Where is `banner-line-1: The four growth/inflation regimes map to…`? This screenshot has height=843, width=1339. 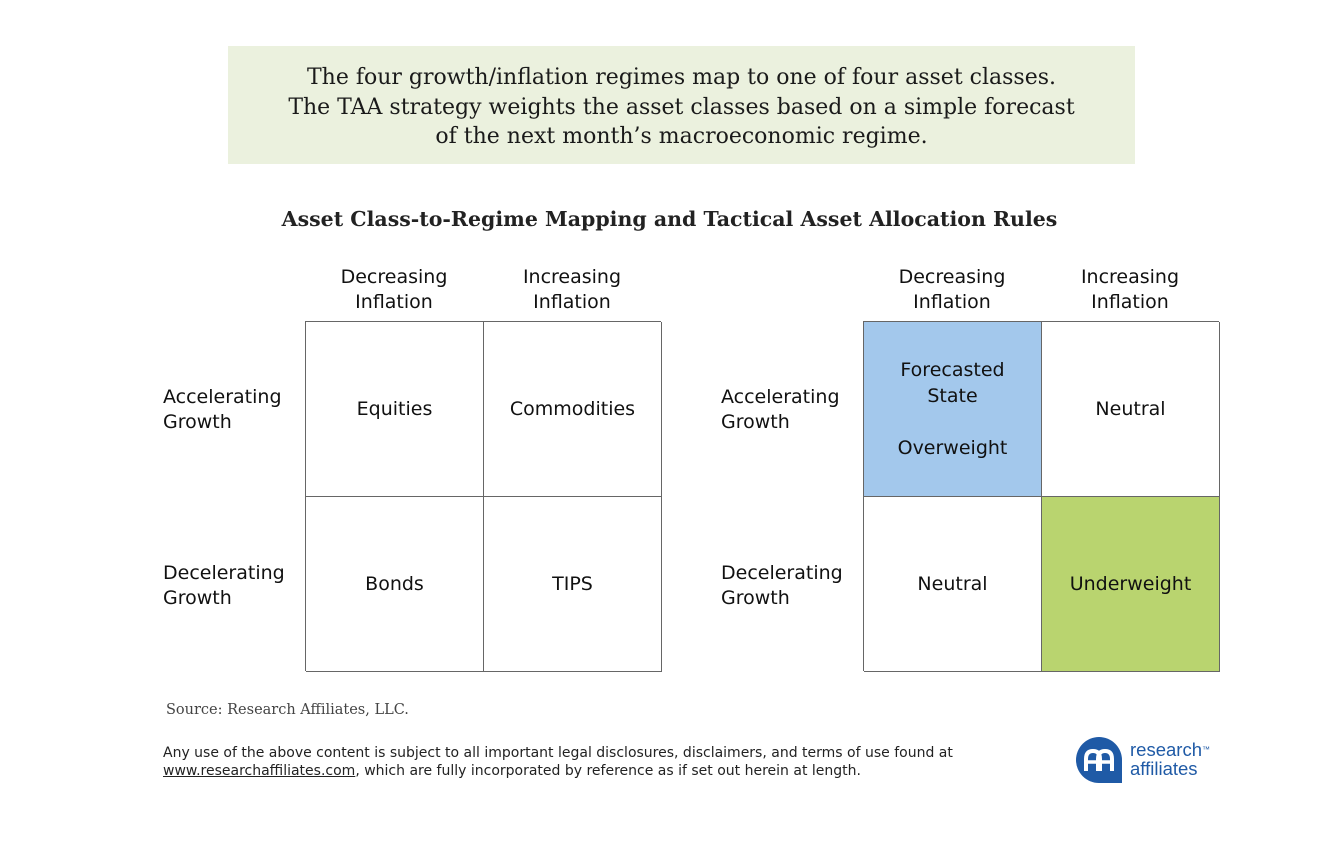
banner-line-1: The four growth/inflation regimes map to… is located at coordinates (681, 77).